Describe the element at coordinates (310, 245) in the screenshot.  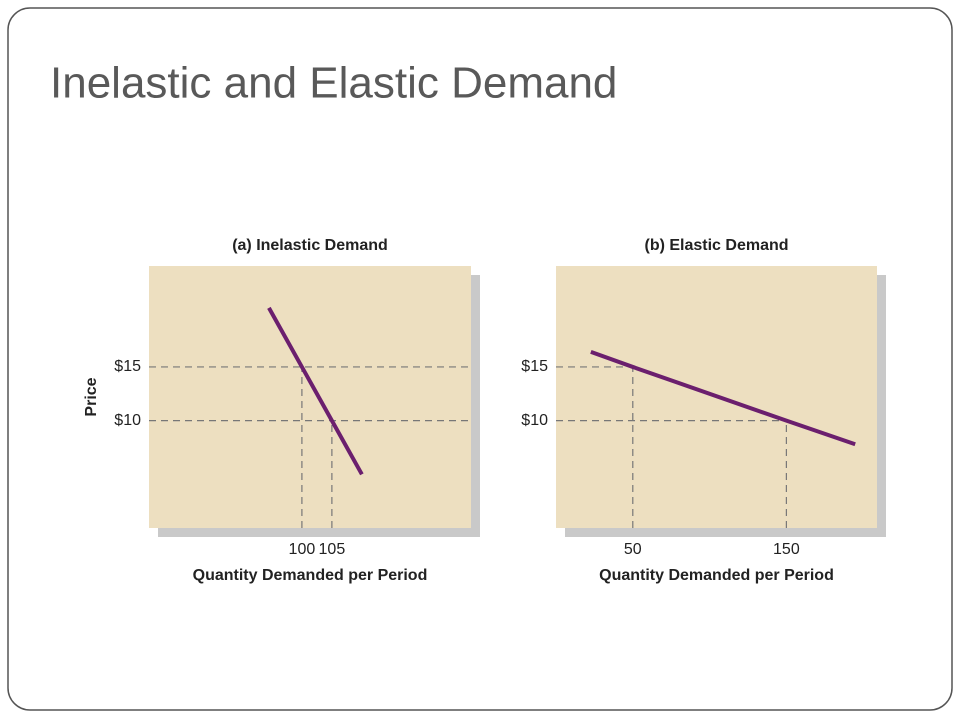
I see `chart-title: (a) Inelastic Demand` at that location.